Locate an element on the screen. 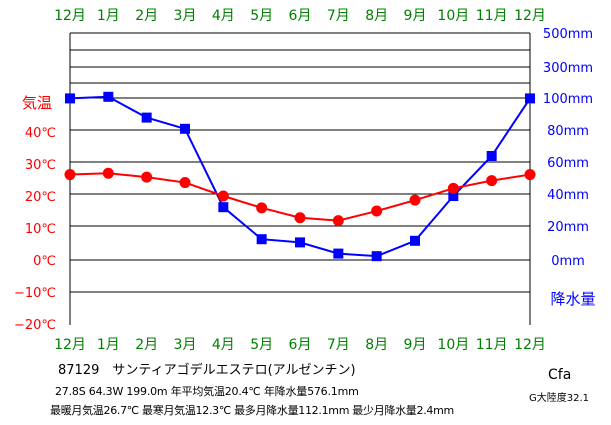 The width and height of the screenshot is (611, 425). precipitation-tick-label: 300mm is located at coordinates (568, 68).